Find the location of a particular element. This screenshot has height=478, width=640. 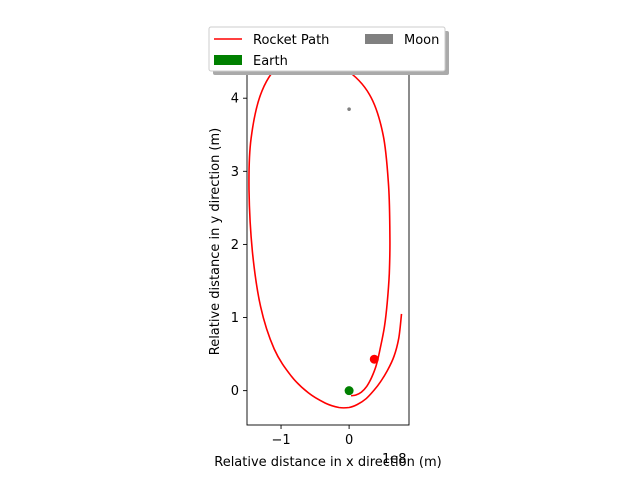

x-axis-label: Relative distance in x direction (m) is located at coordinates (328, 462).